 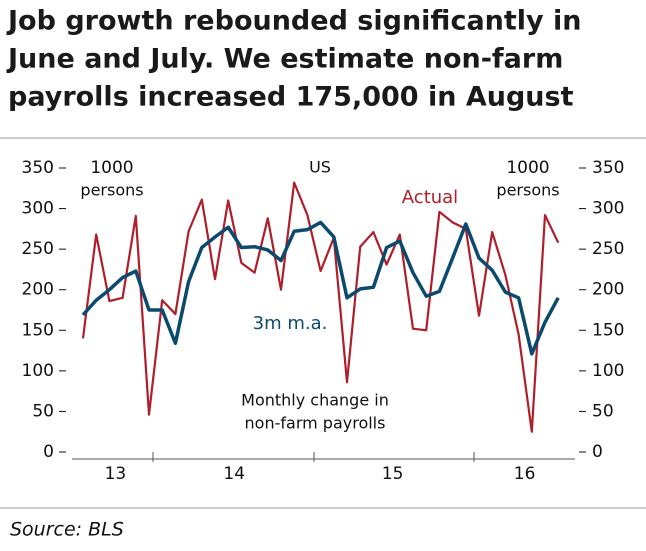 What do you see at coordinates (290, 323) in the screenshot?
I see `series-label: 3m m.a.` at bounding box center [290, 323].